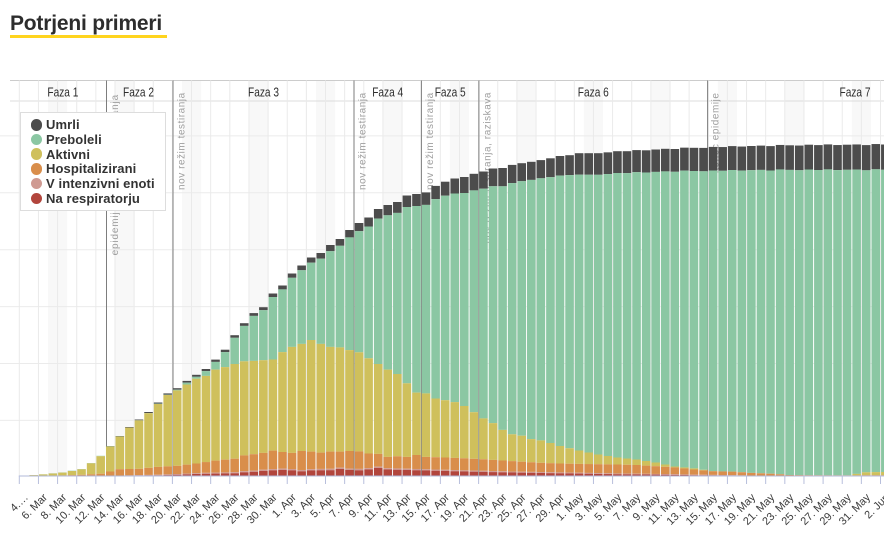  Describe the element at coordinates (450, 92) in the screenshot. I see `svg-text: Faza 5` at that location.